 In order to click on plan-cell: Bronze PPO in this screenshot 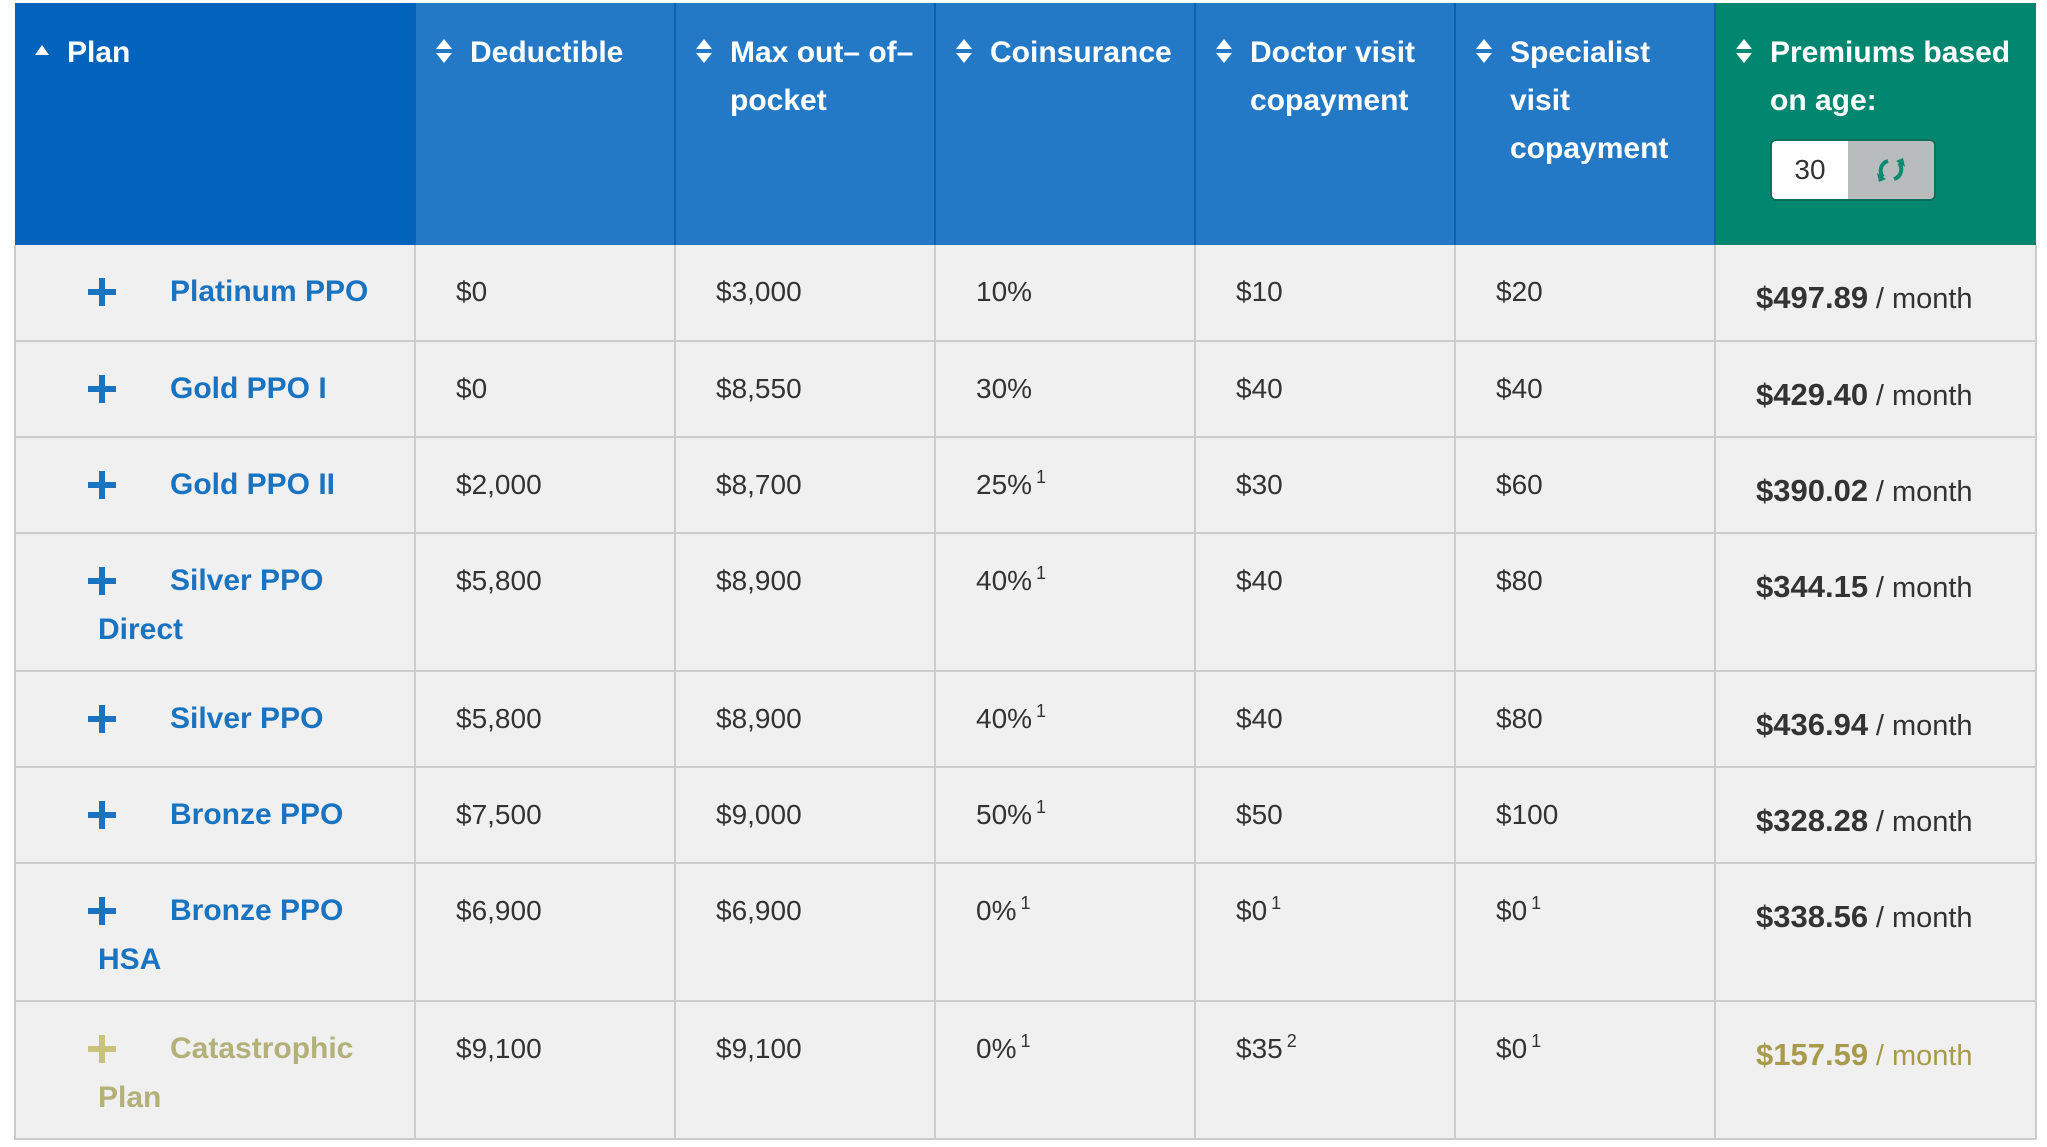, I will do `click(215, 815)`.